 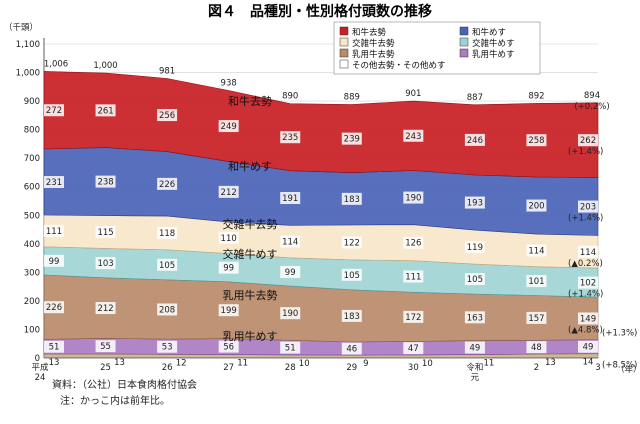 What do you see at coordinates (437, 48) in the screenshot?
I see `legend-box` at bounding box center [437, 48].